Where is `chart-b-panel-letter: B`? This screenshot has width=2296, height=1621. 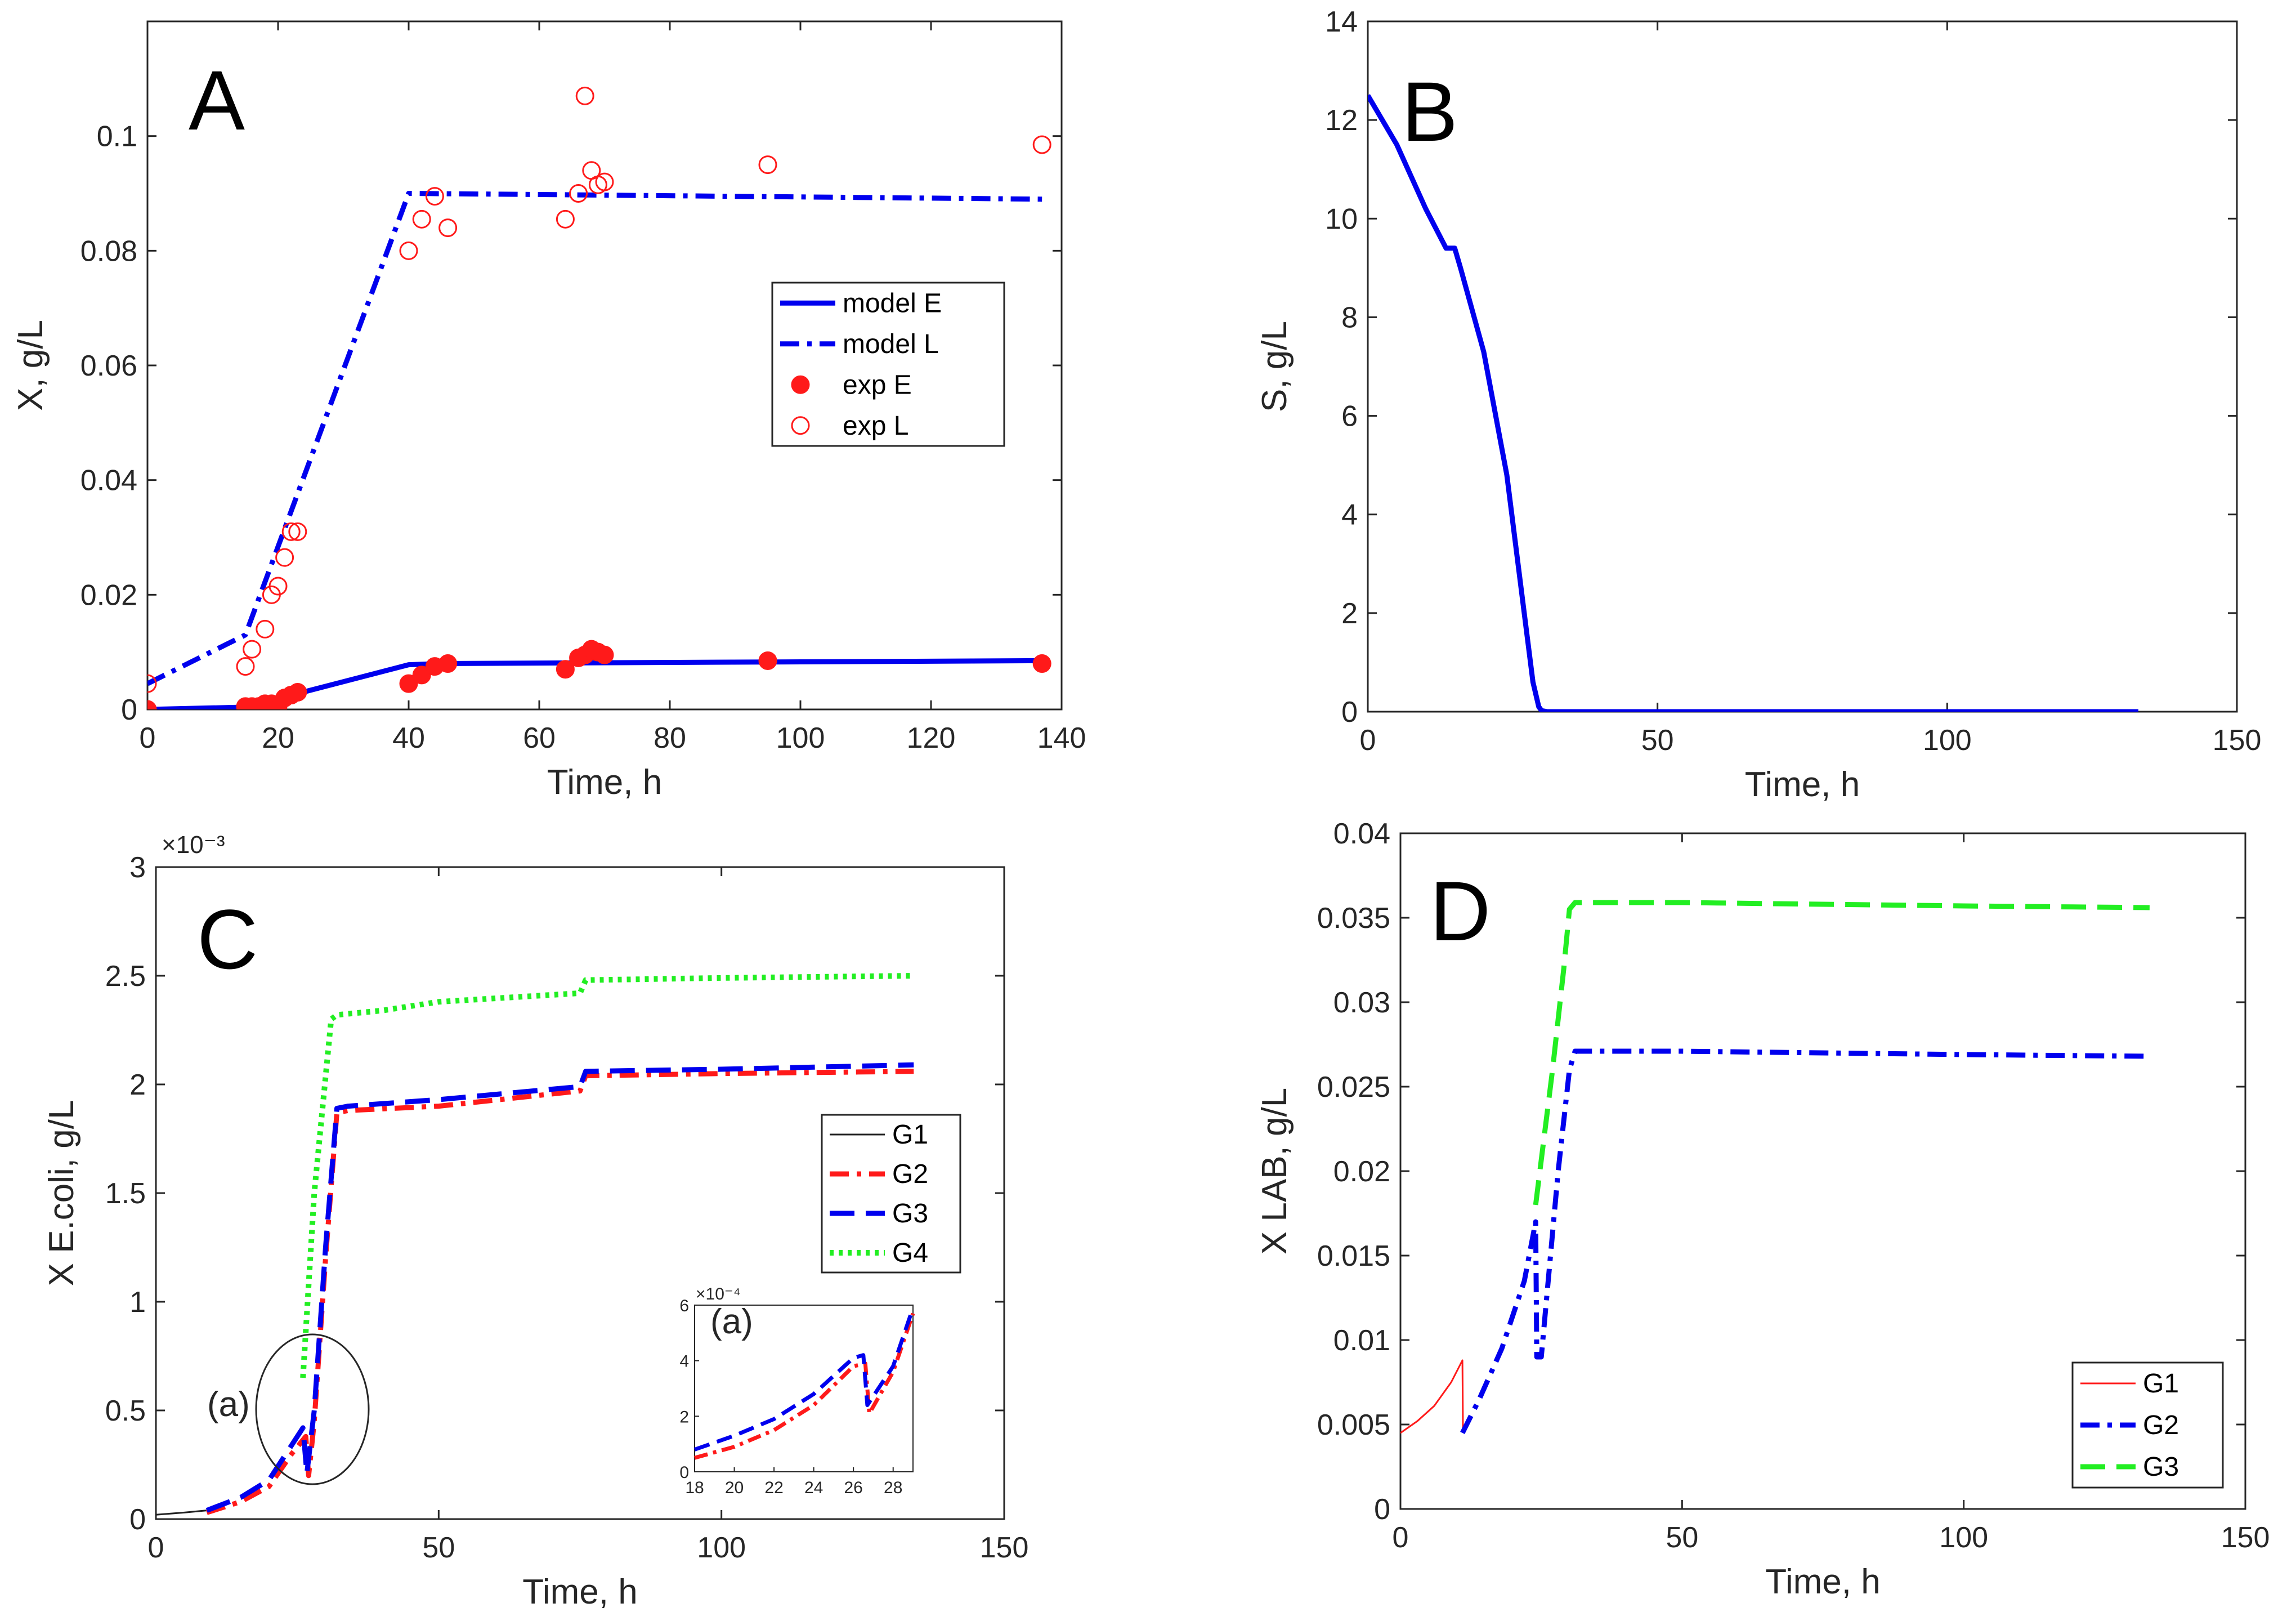 chart-b-panel-letter: B is located at coordinates (1430, 112).